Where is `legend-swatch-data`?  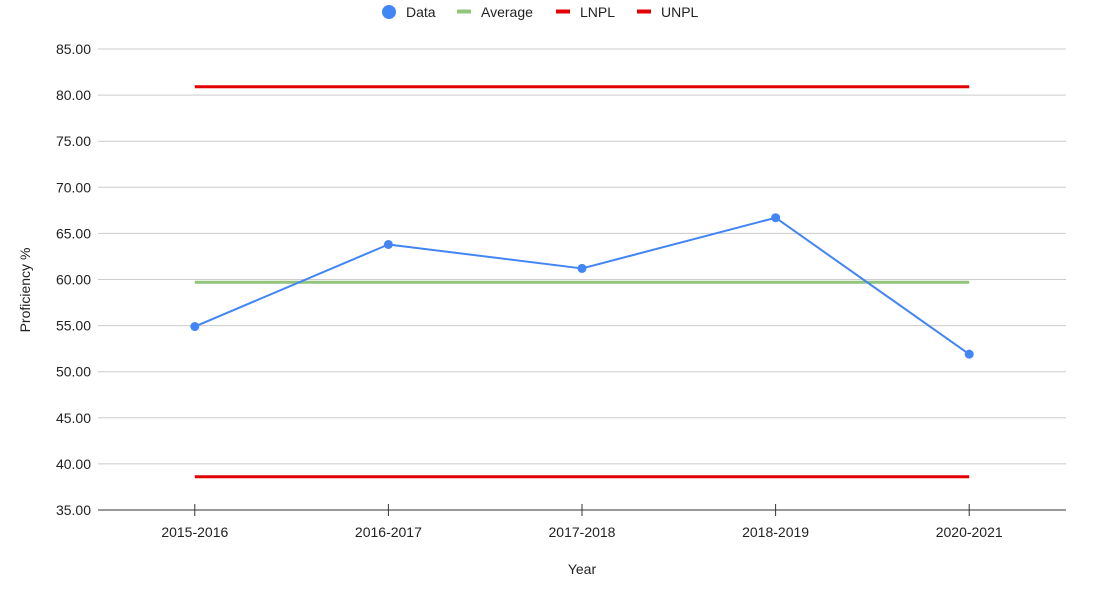 legend-swatch-data is located at coordinates (389, 12).